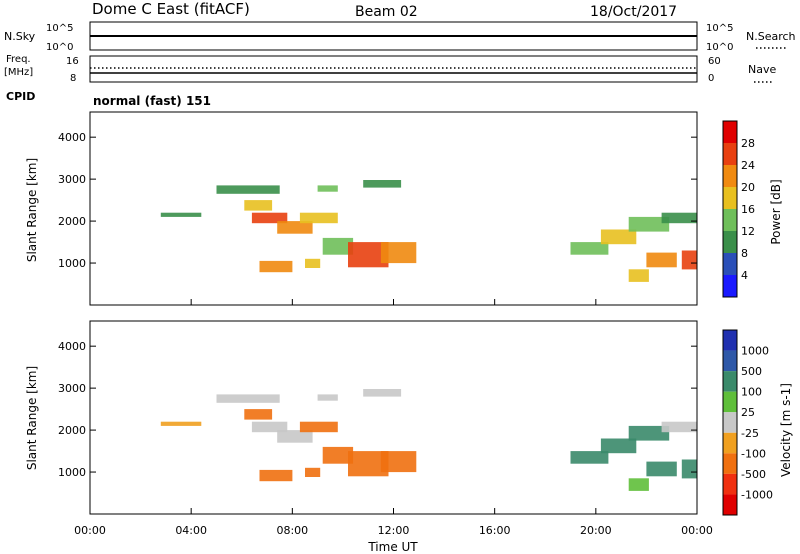  Describe the element at coordinates (776, 211) in the screenshot. I see `power-scale-label: Power [dB]` at that location.